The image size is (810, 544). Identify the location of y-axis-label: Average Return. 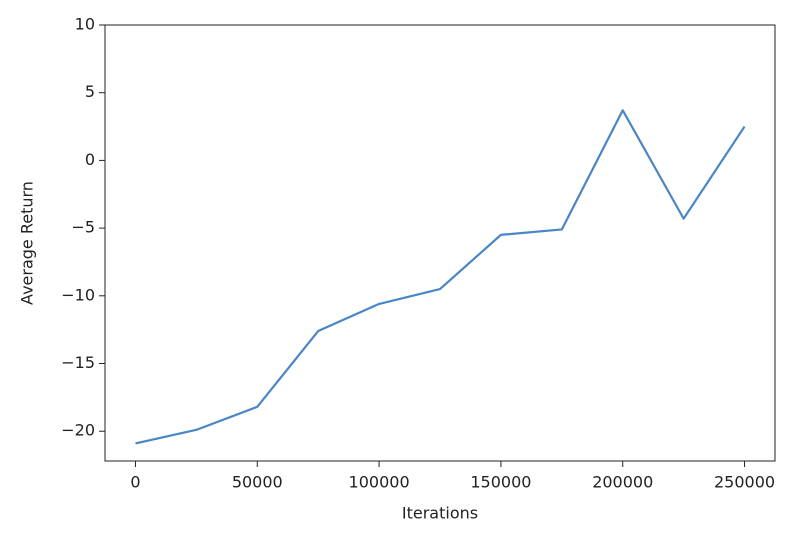
(27, 243).